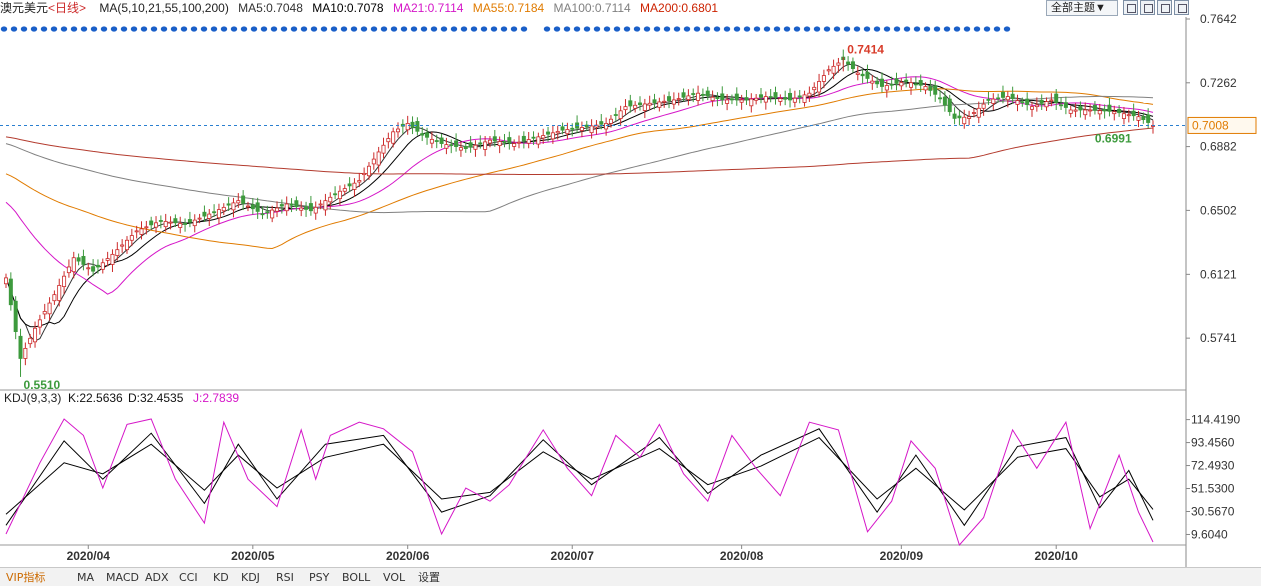 The height and width of the screenshot is (586, 1261). I want to click on kdj-tick-label: 51.5300, so click(1213, 489).